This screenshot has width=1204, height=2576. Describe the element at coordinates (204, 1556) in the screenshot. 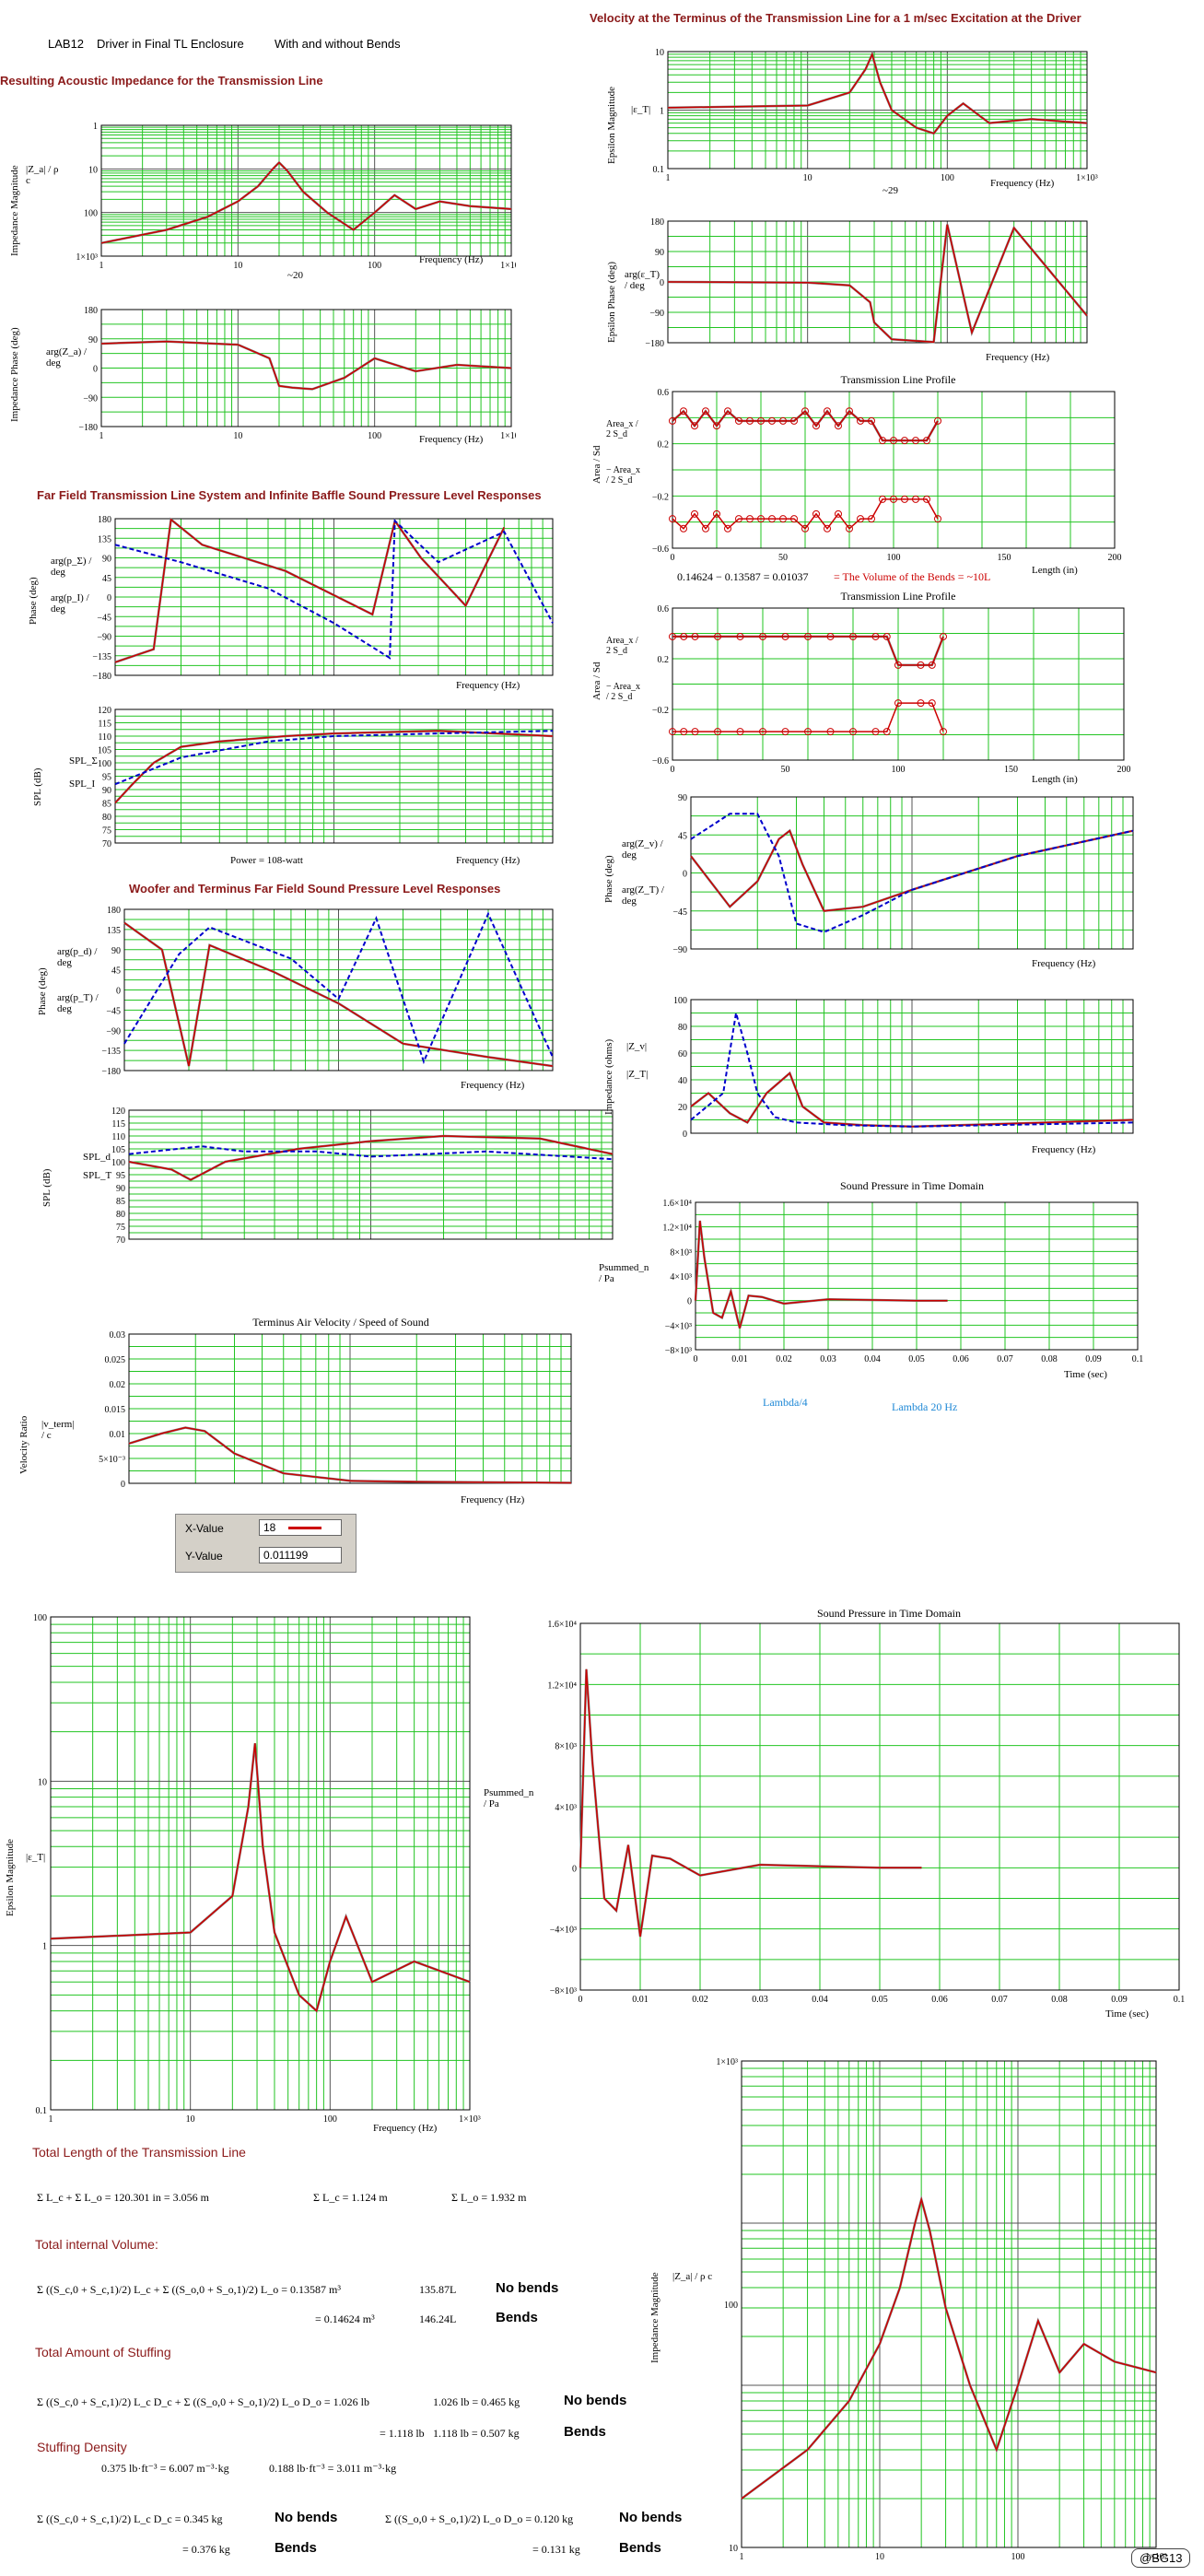

I see `y-value-label: Y-Value` at that location.